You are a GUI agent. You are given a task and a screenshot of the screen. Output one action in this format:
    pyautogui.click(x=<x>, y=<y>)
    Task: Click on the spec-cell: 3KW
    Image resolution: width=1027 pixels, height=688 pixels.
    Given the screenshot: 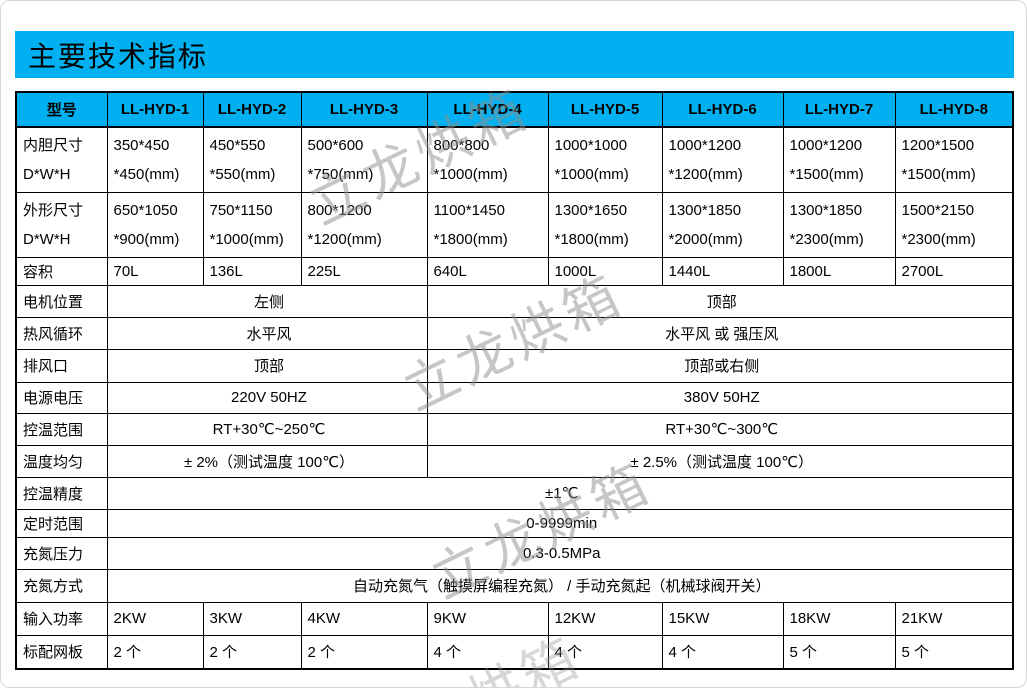 What is the action you would take?
    pyautogui.click(x=252, y=618)
    